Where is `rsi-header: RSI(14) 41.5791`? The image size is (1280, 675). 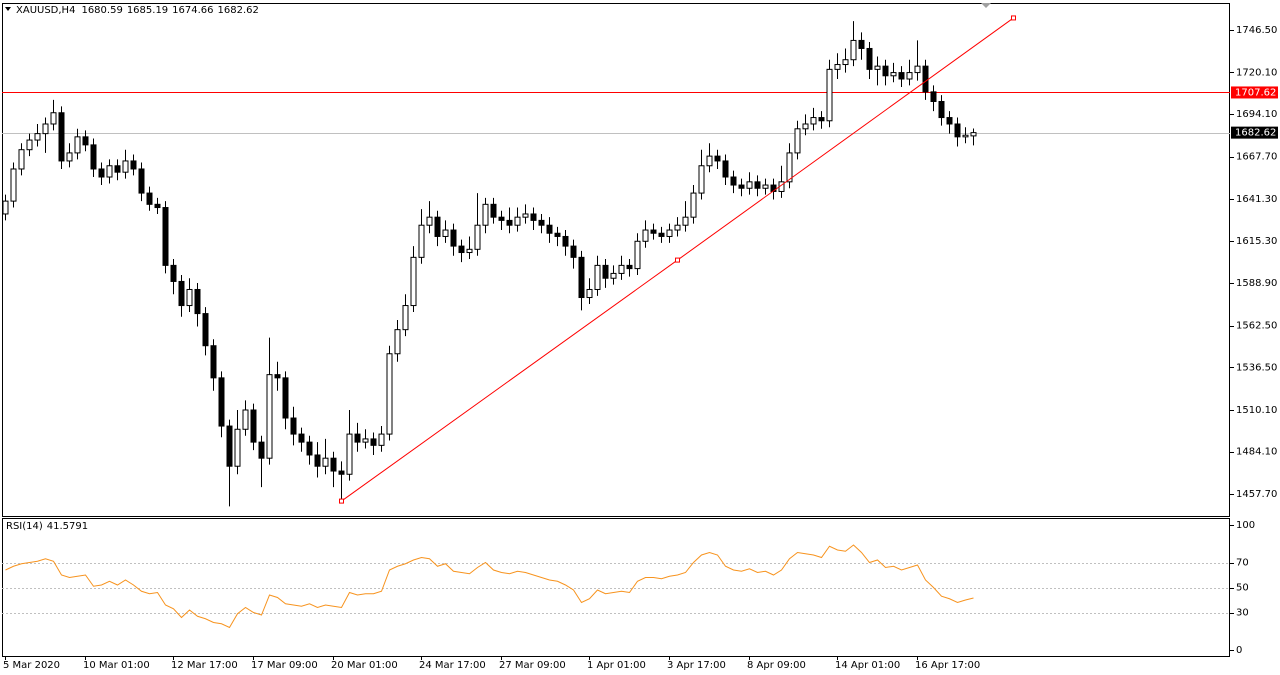
rsi-header: RSI(14) 41.5791 is located at coordinates (47, 526).